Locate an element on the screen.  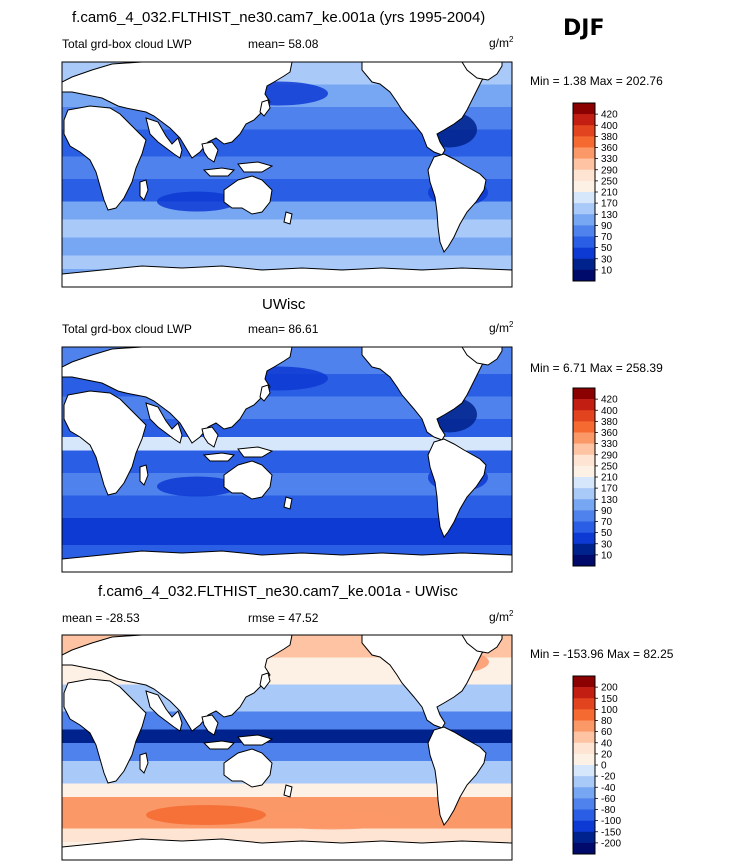
colorbar-tick-label: 0 is located at coordinates (604, 766).